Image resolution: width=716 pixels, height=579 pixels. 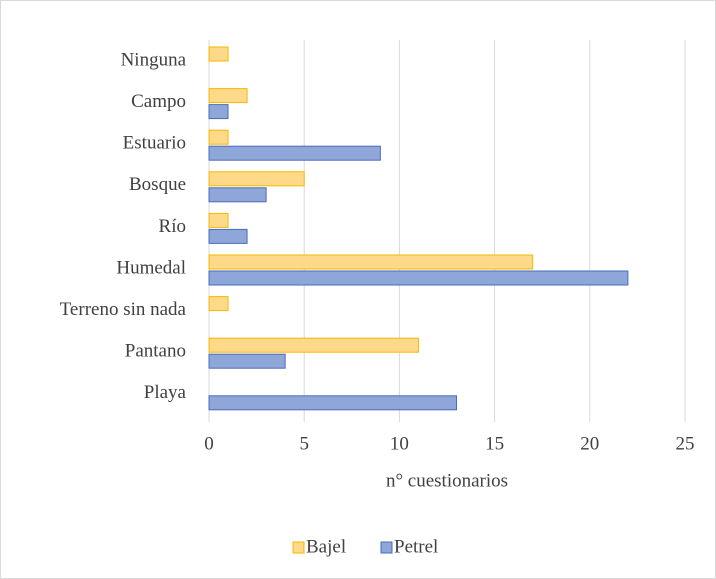 I want to click on y-tick-label: Terreno sin nada, so click(x=123, y=309).